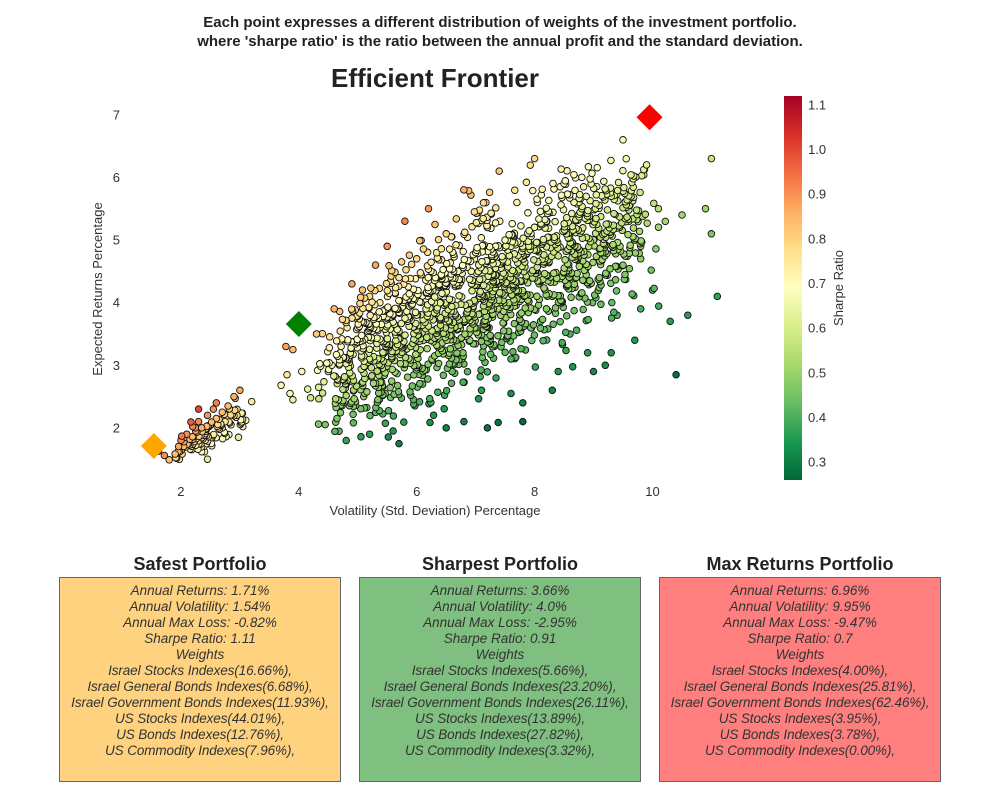 The image size is (1000, 800). What do you see at coordinates (200, 734) in the screenshot?
I see `weight-item: US Bonds Indexes(12.76%),` at bounding box center [200, 734].